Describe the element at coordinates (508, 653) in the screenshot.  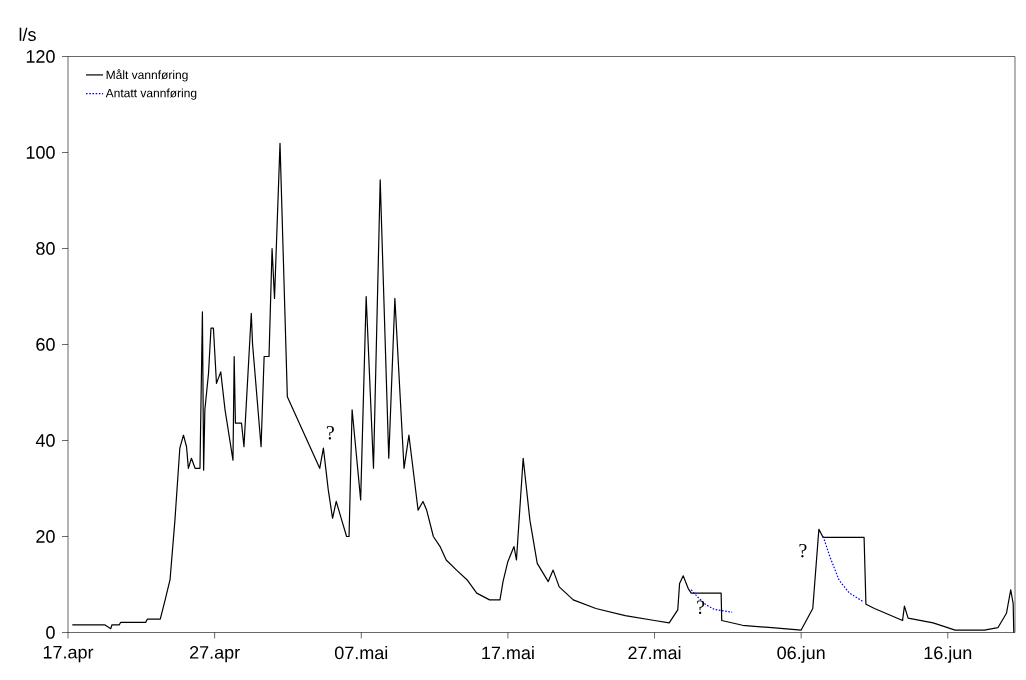
I see `x-tick-label: 17.mai` at that location.